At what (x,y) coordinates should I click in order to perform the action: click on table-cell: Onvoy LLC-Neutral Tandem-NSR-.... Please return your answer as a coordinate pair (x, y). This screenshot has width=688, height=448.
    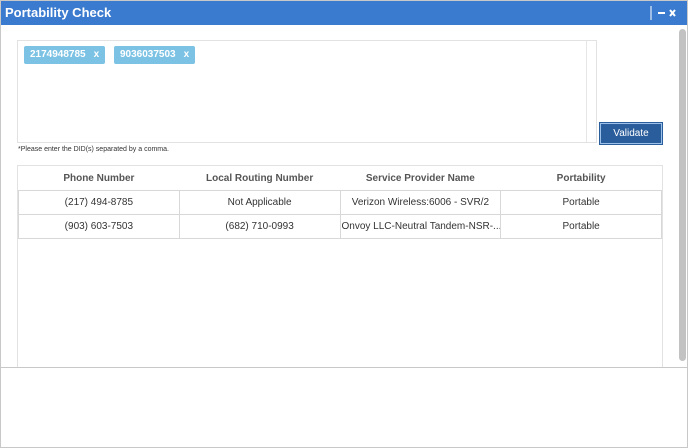
    Looking at the image, I should click on (420, 226).